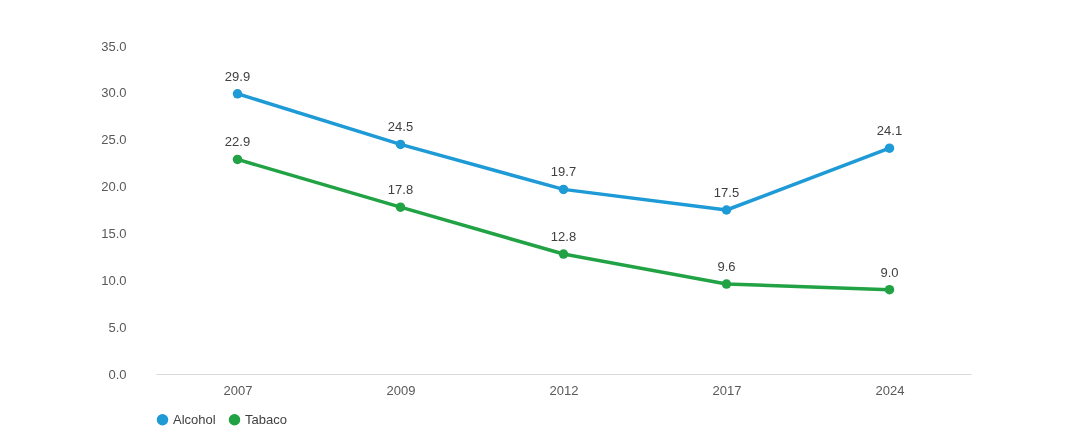  Describe the element at coordinates (401, 390) in the screenshot. I see `x-tick-label: 2009` at that location.